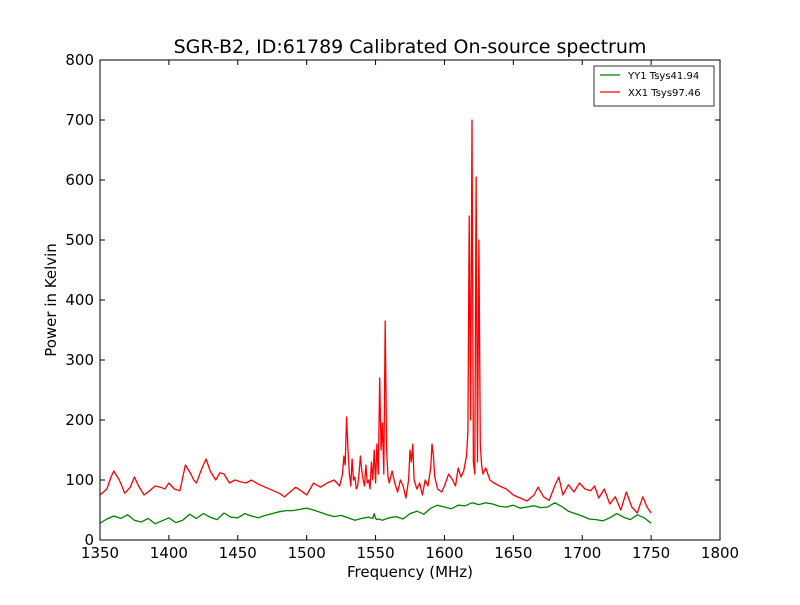 This screenshot has height=605, width=800. What do you see at coordinates (100, 553) in the screenshot?
I see `x-tick-label: 1350` at bounding box center [100, 553].